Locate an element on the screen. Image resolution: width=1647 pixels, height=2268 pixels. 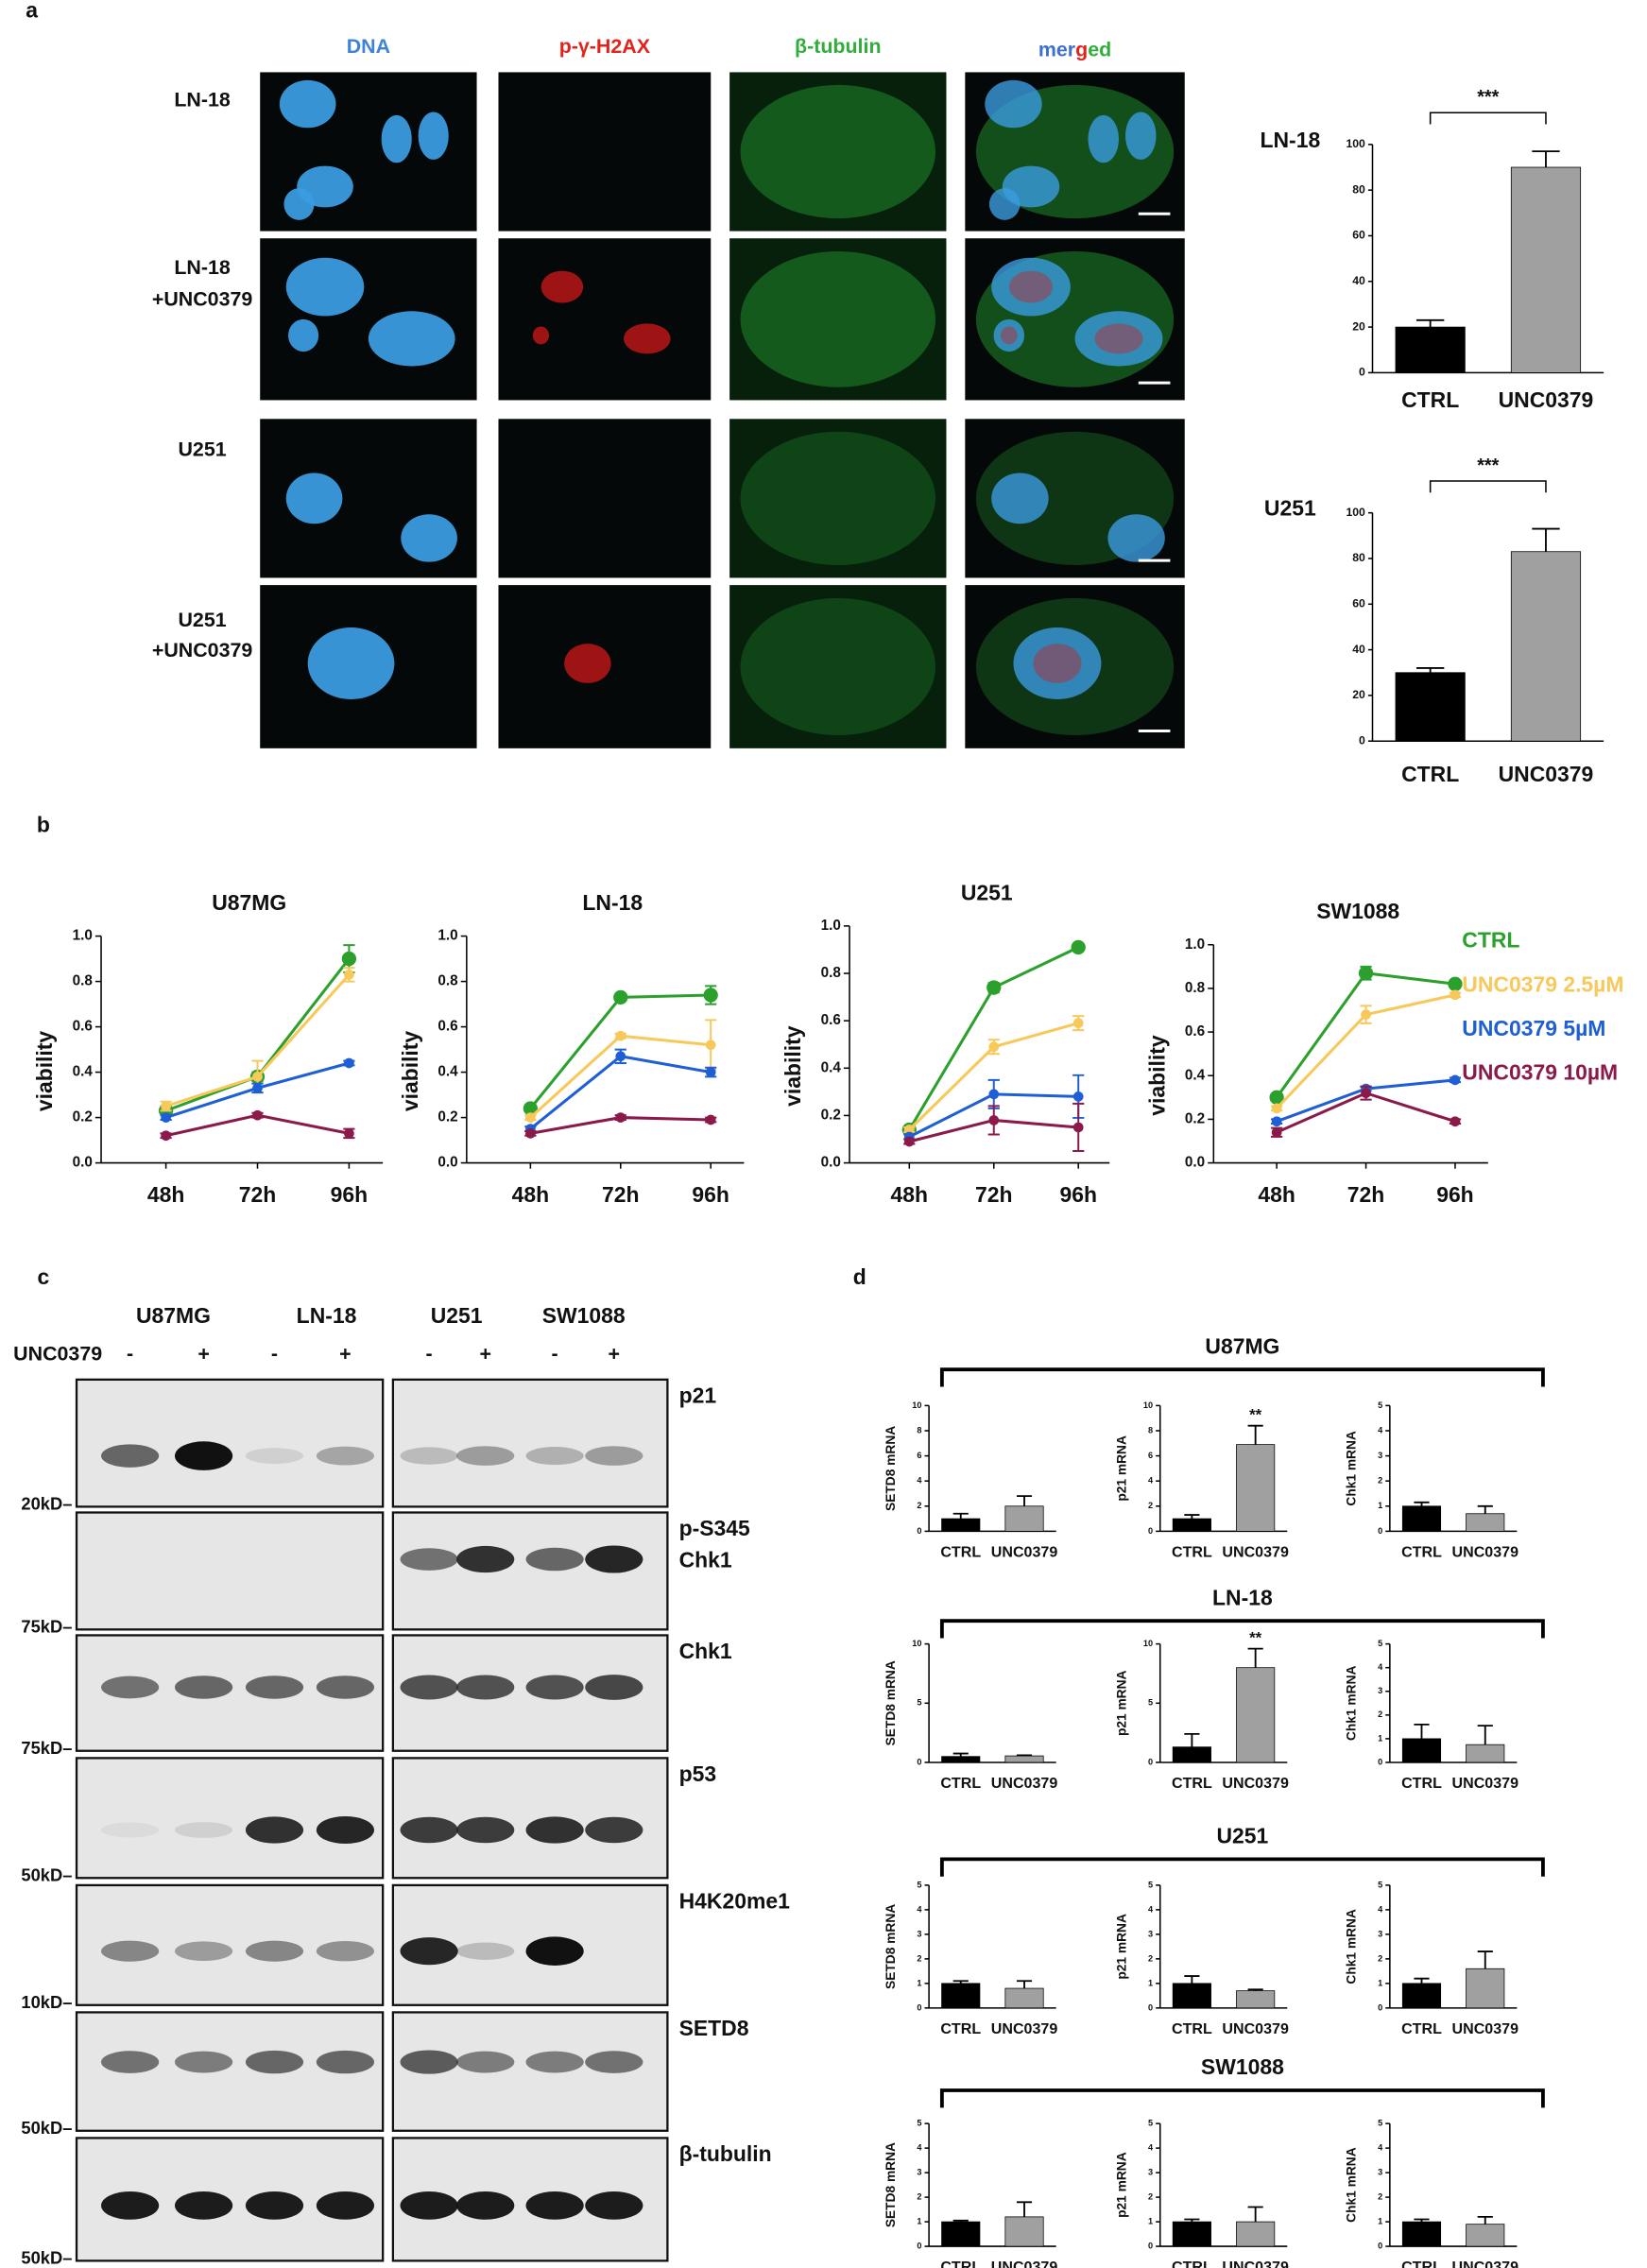
y-tick-label: 40 is located at coordinates (1358, 649).